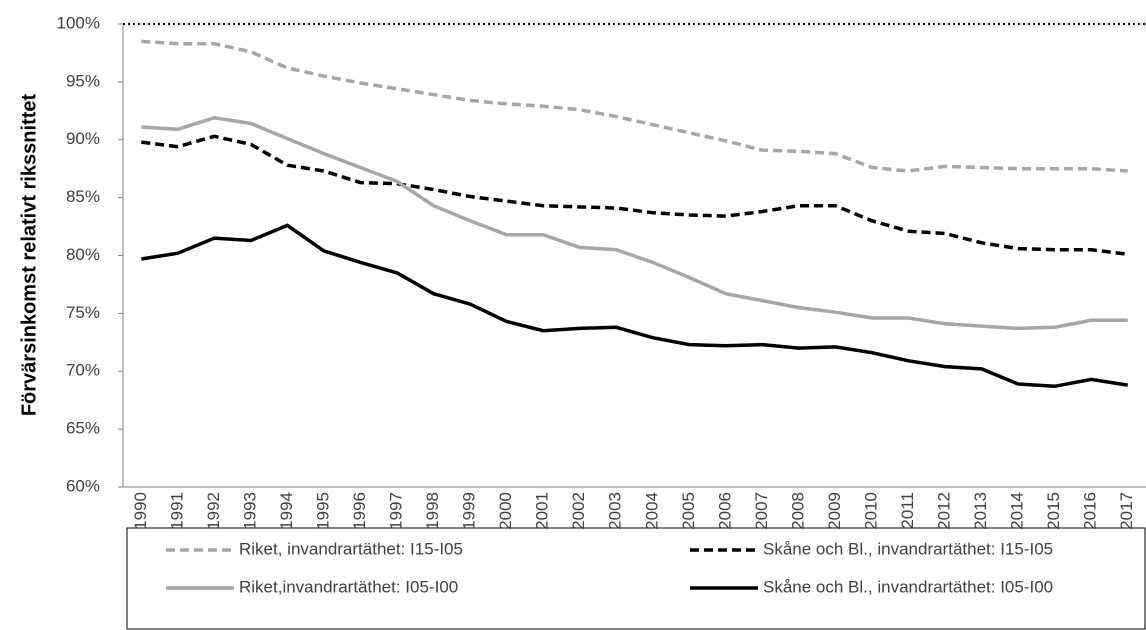  What do you see at coordinates (908, 548) in the screenshot?
I see `legend-label: Skåne och Bl., invandrartäthet: I15-I05` at bounding box center [908, 548].